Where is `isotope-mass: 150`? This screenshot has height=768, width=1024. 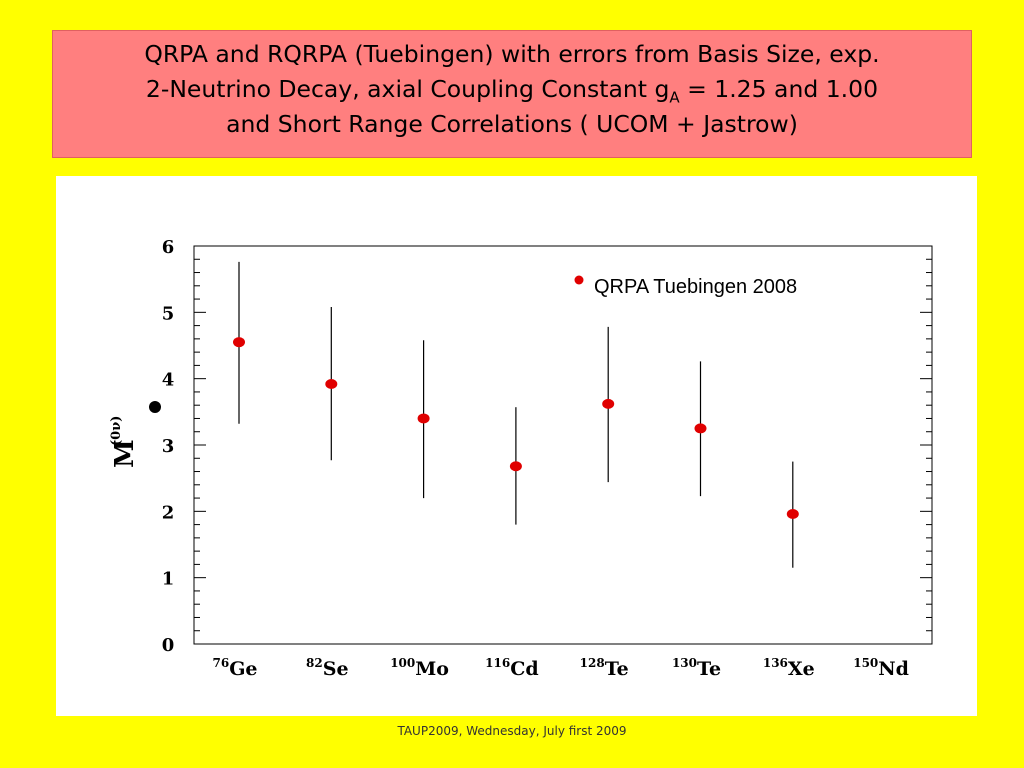 isotope-mass: 150 is located at coordinates (865, 663).